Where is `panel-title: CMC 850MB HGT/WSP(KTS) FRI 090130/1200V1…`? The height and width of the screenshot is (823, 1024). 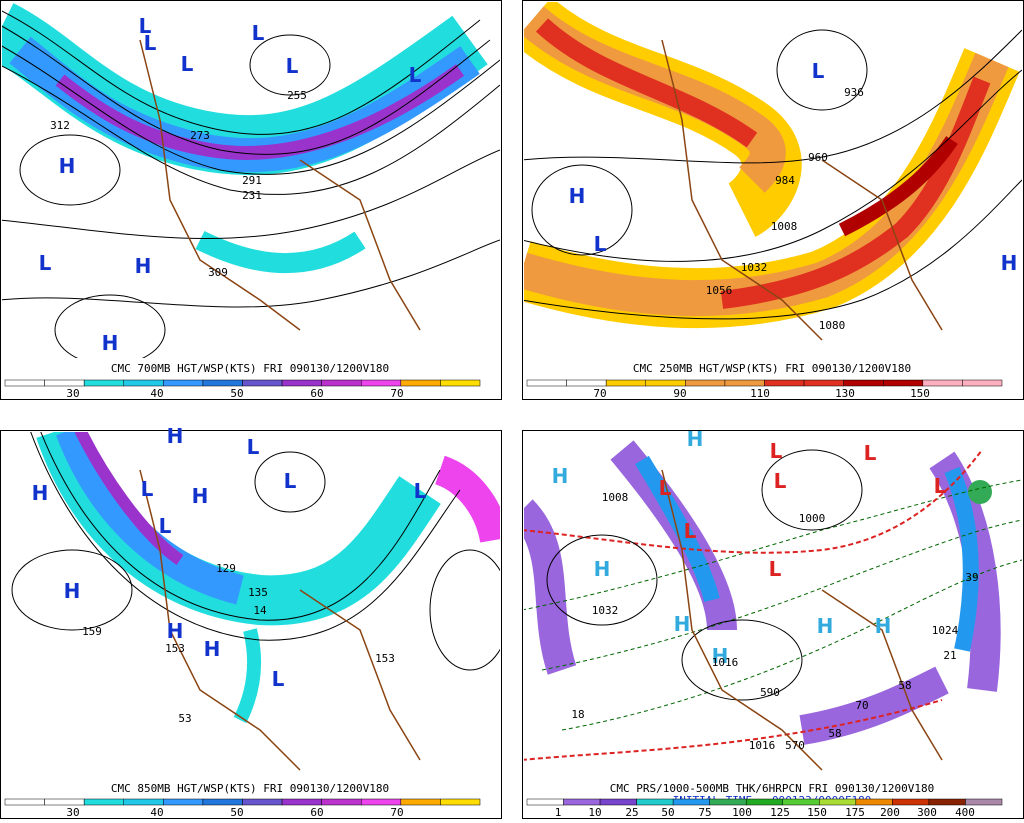
panel-title: CMC 850MB HGT/WSP(KTS) FRI 090130/1200V1… is located at coordinates (250, 788).